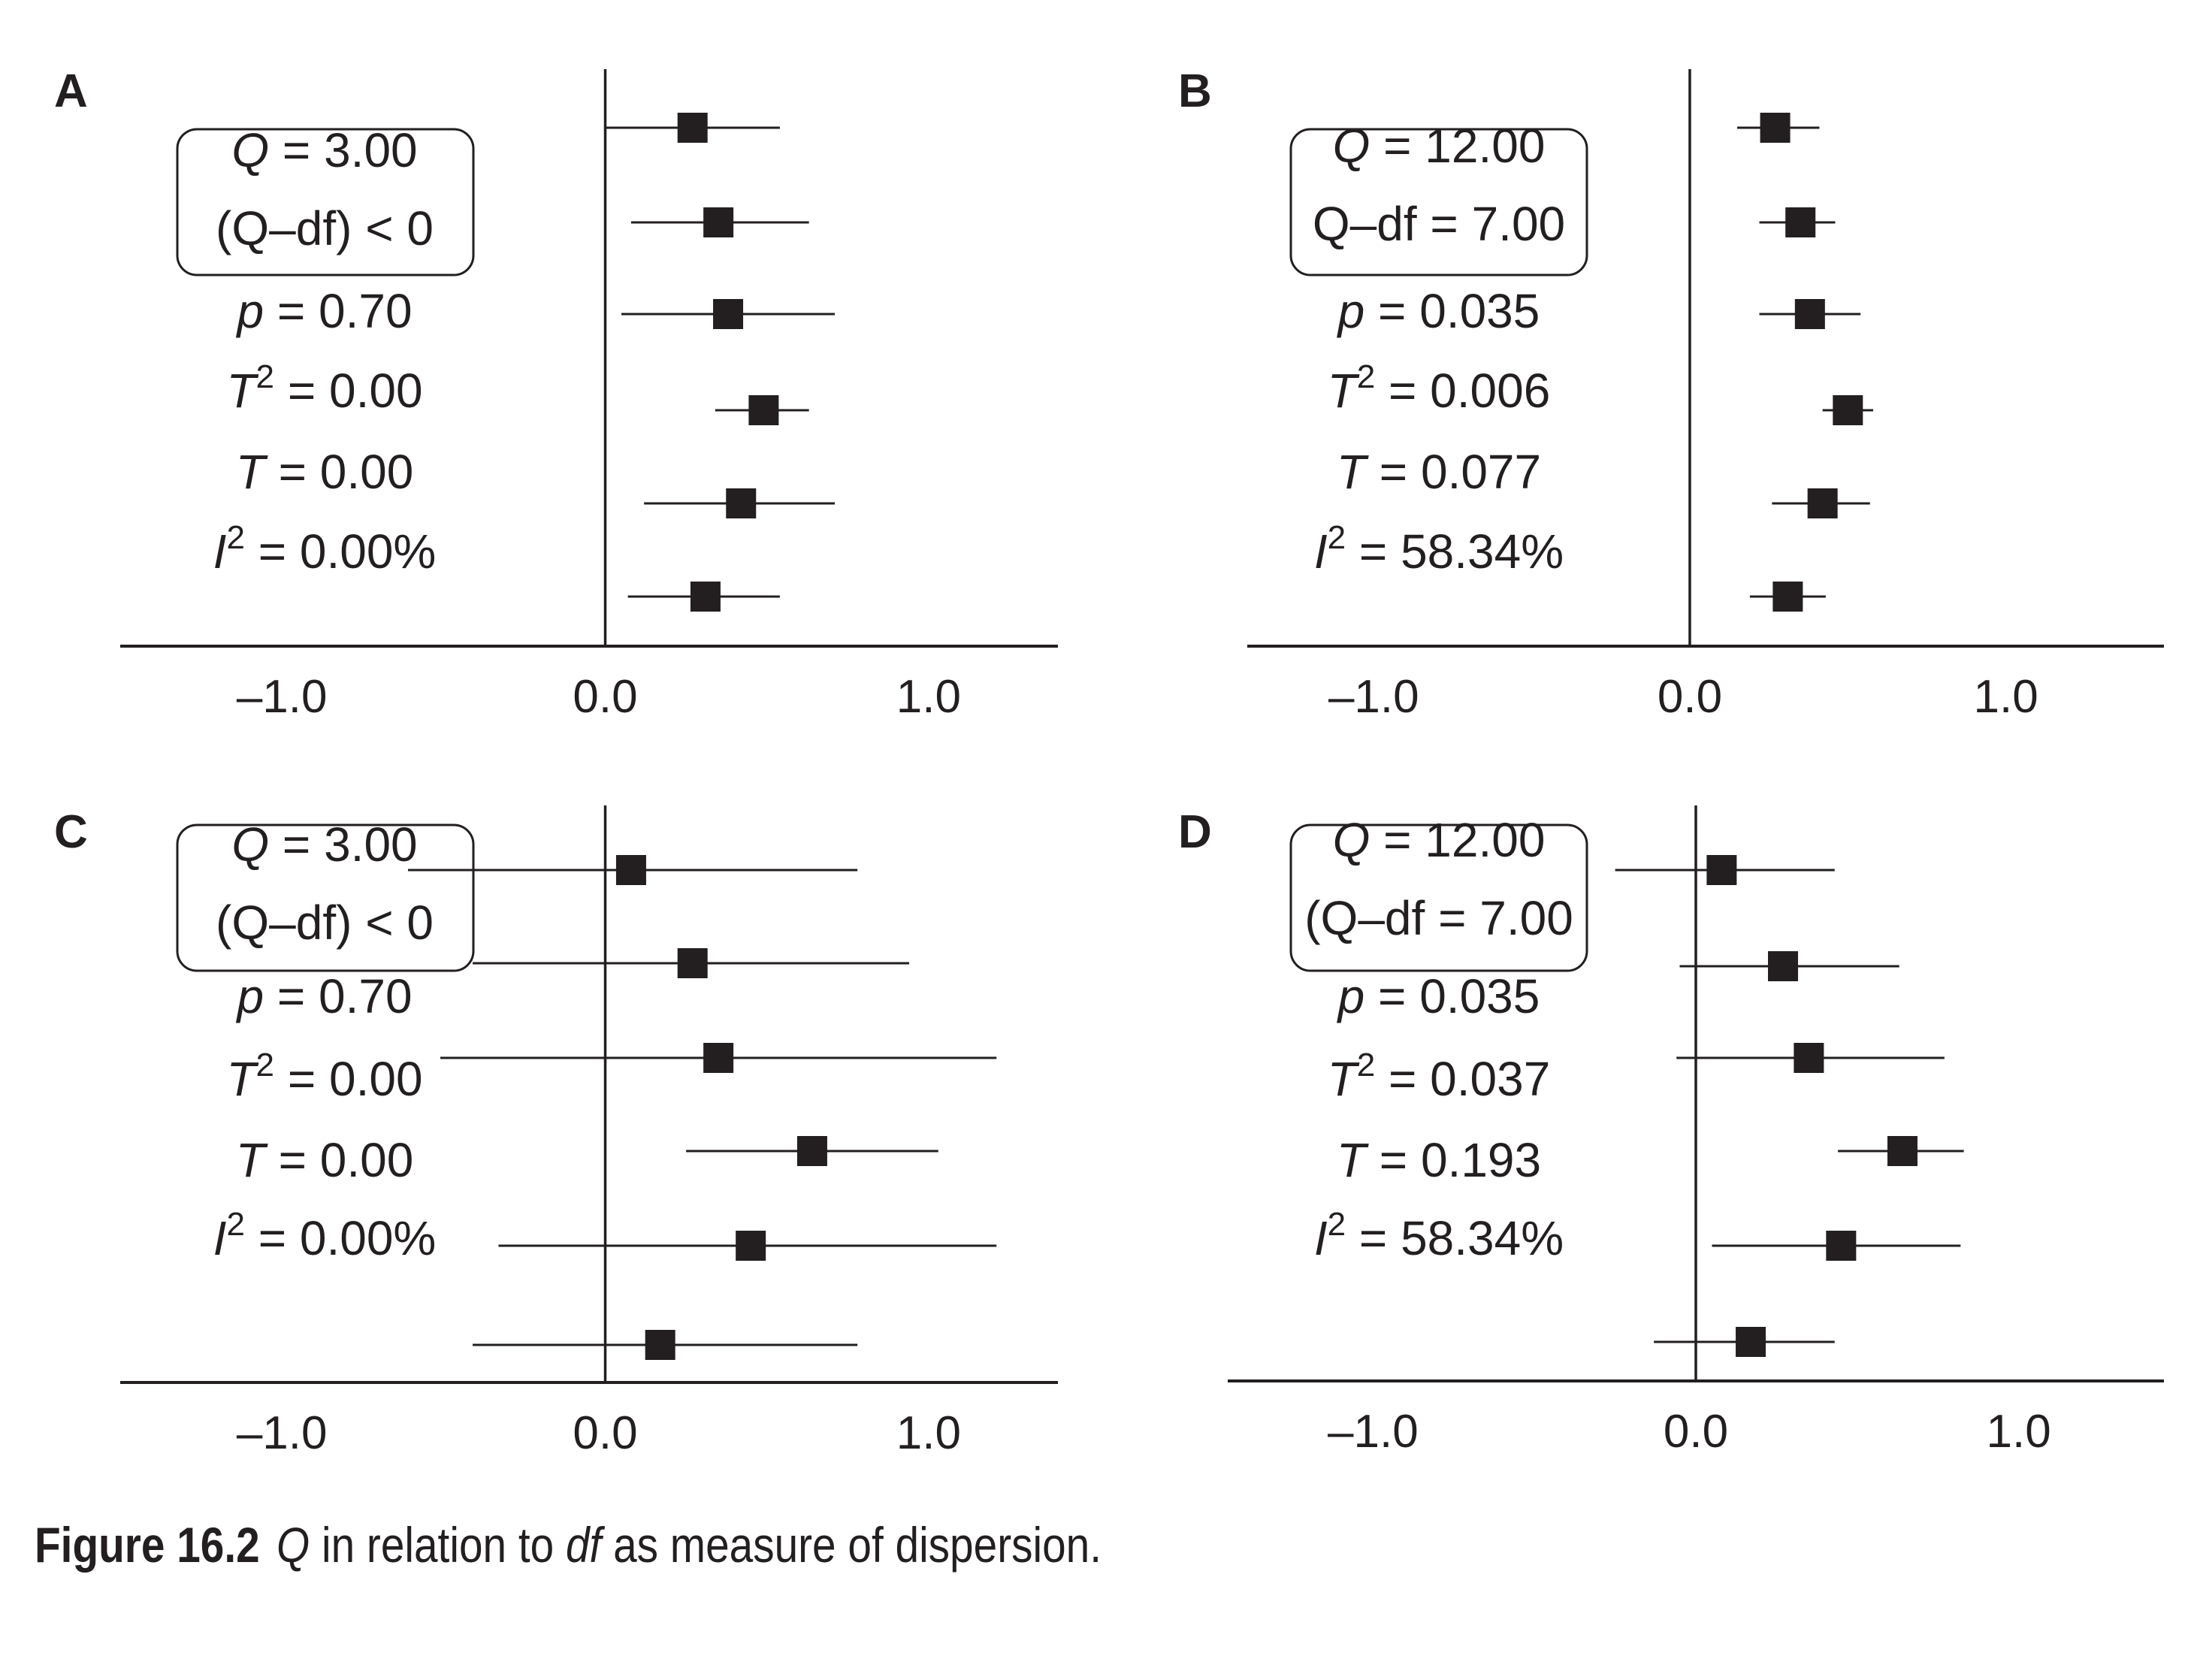 Image resolution: width=2191 pixels, height=1680 pixels. What do you see at coordinates (1438, 311) in the screenshot?
I see `panel-b-stat-p: p = 0.035` at bounding box center [1438, 311].